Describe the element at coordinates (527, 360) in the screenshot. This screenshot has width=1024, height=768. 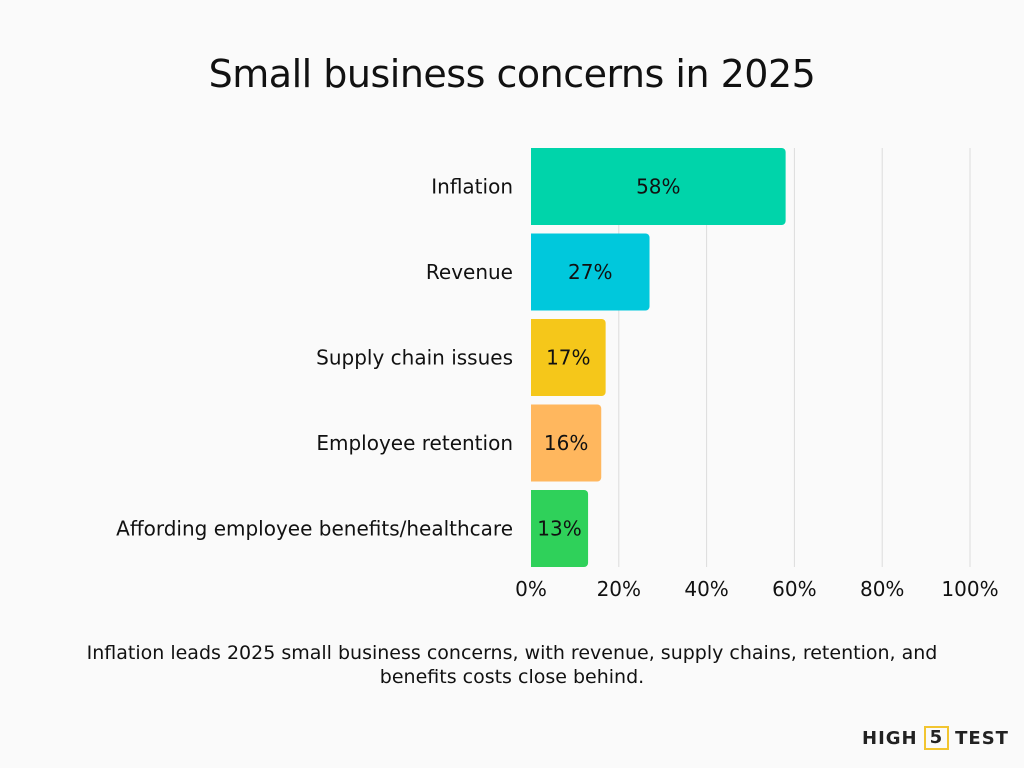
I see `axis-mask` at that location.